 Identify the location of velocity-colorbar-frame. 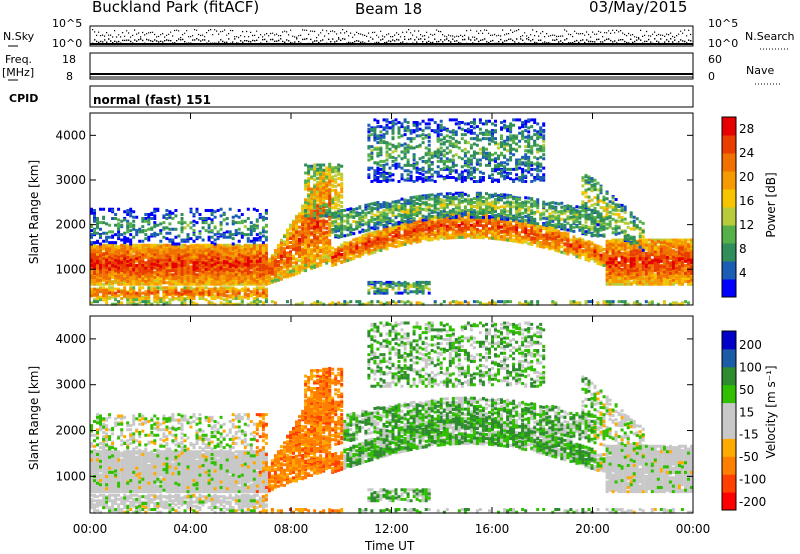
(729, 420).